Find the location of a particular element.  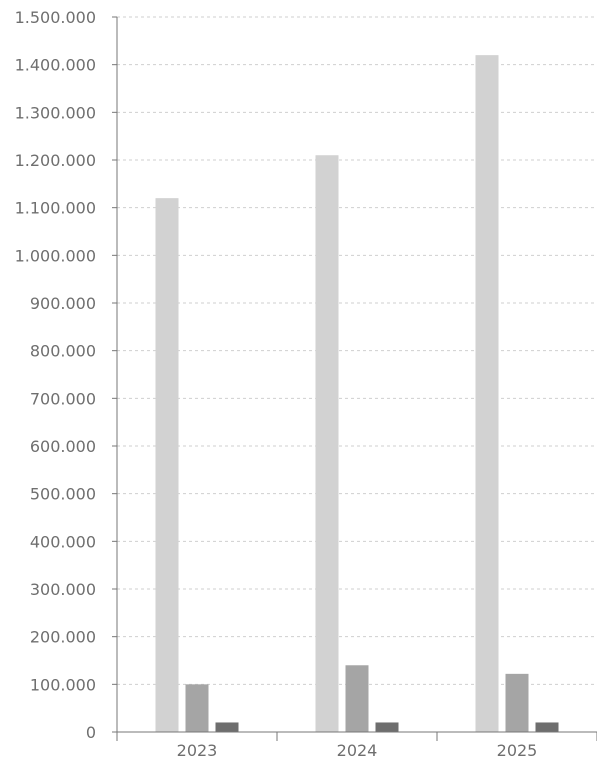

x-axis-ticks: 2023 2024 2025 is located at coordinates (356, 746).